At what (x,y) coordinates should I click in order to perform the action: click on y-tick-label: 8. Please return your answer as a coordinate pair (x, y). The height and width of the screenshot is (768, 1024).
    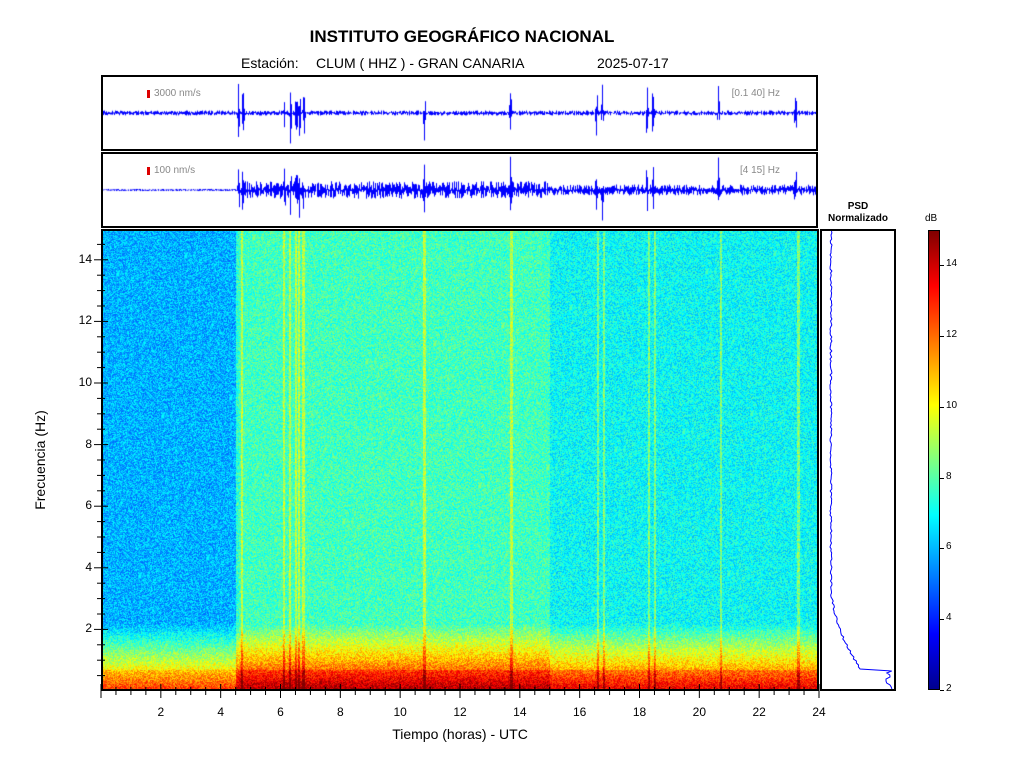
    Looking at the image, I should click on (88, 443).